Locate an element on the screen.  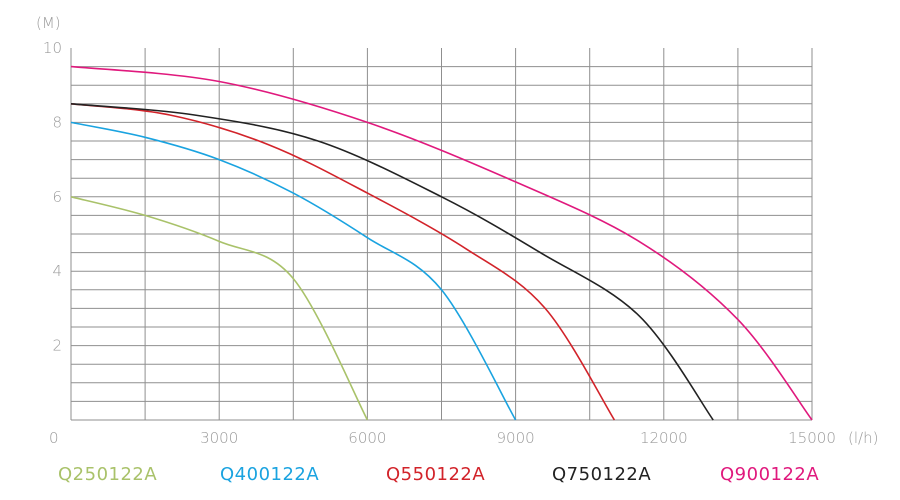
x-tick-label: 6000 is located at coordinates (367, 438).